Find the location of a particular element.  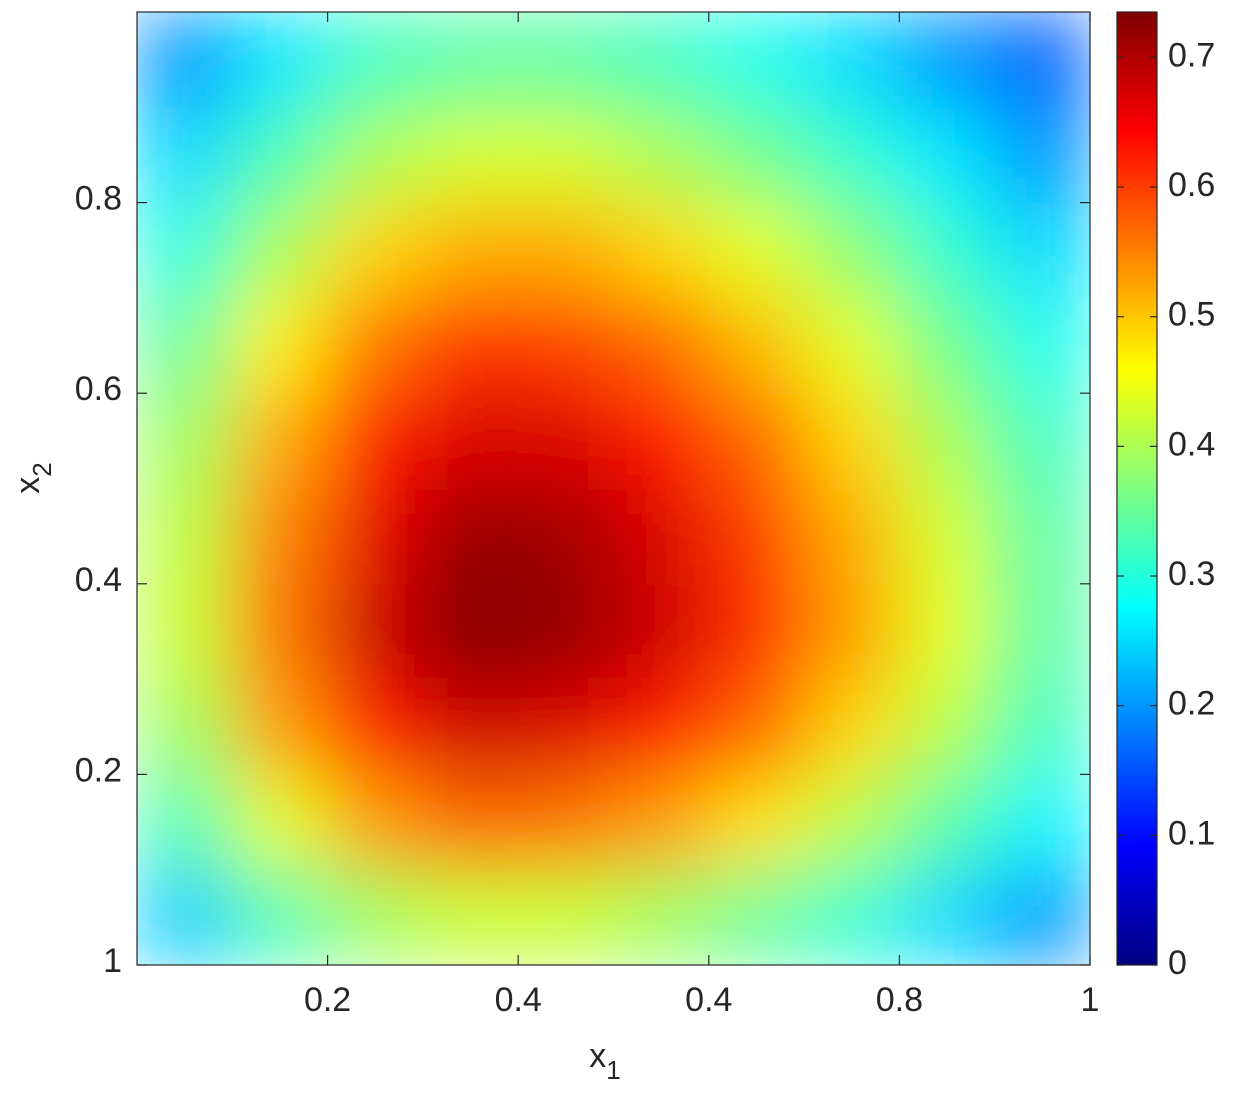

y-tick-label: 0.2 is located at coordinates (98, 770).